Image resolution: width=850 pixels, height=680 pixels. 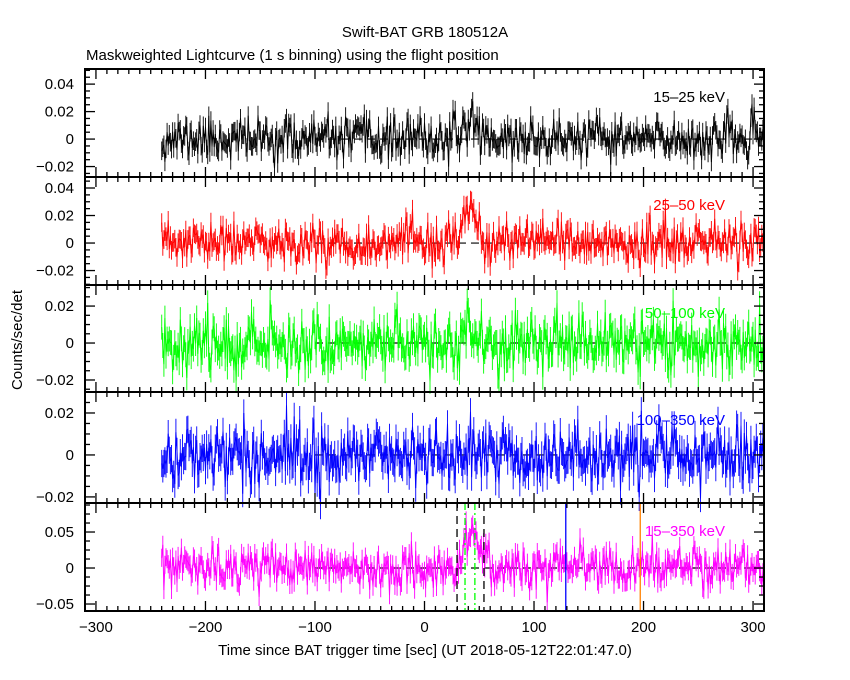 What do you see at coordinates (17, 339) in the screenshot?
I see `y-axis-label: Counts/sec/det` at bounding box center [17, 339].